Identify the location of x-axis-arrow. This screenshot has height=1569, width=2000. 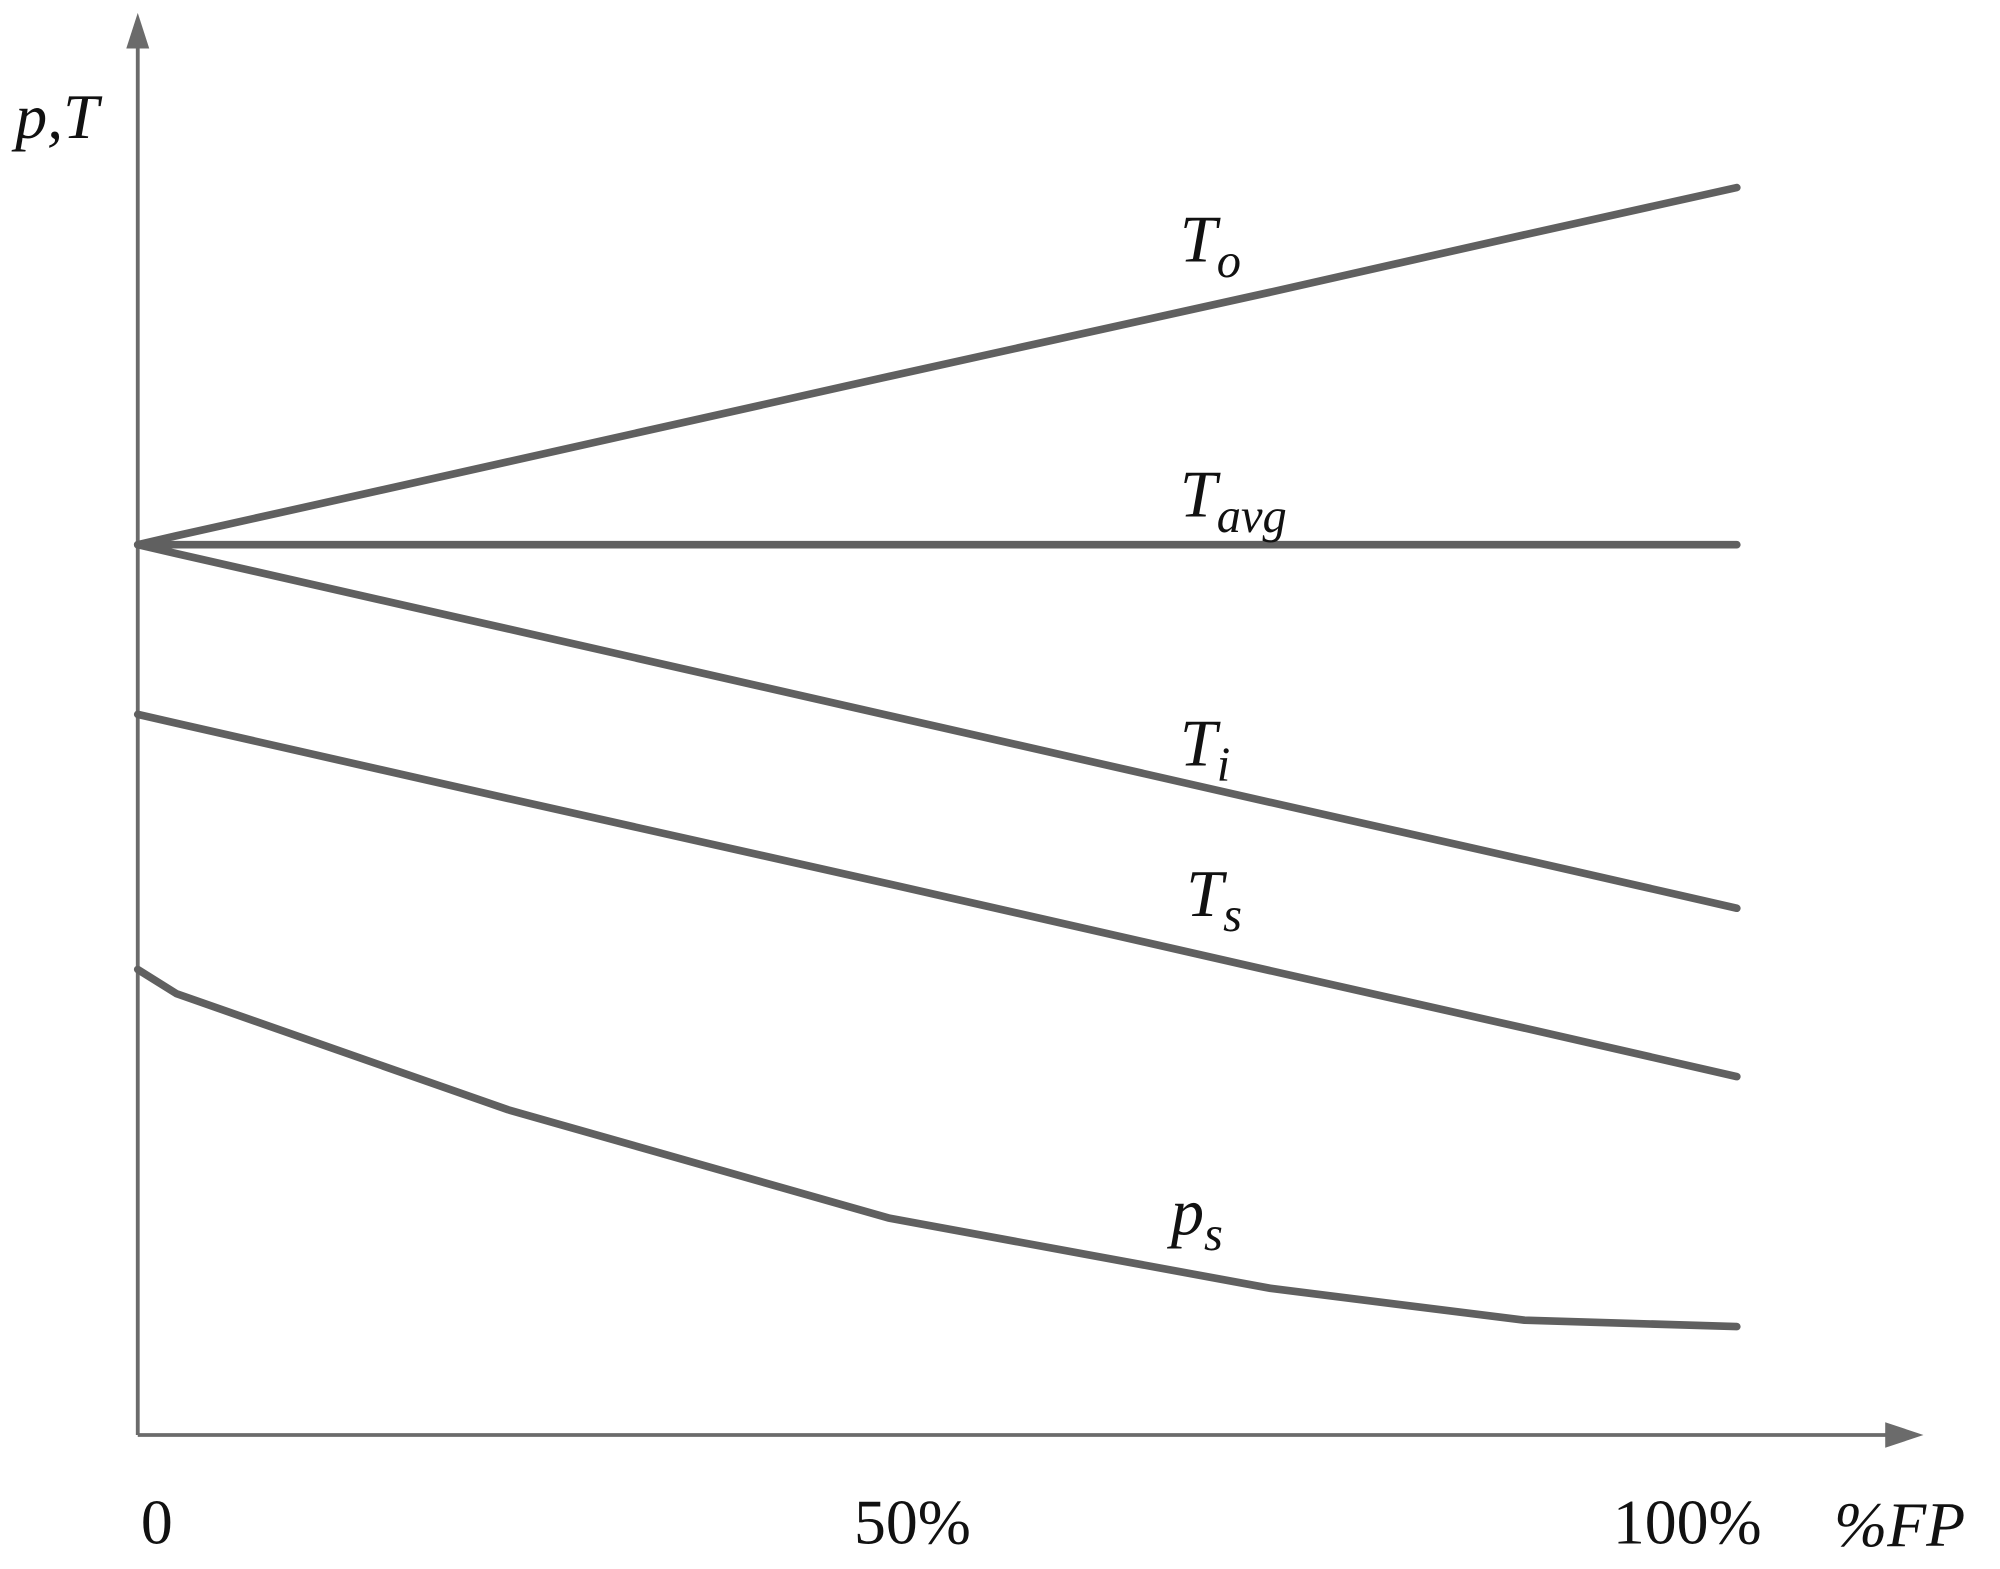
(1904, 1435).